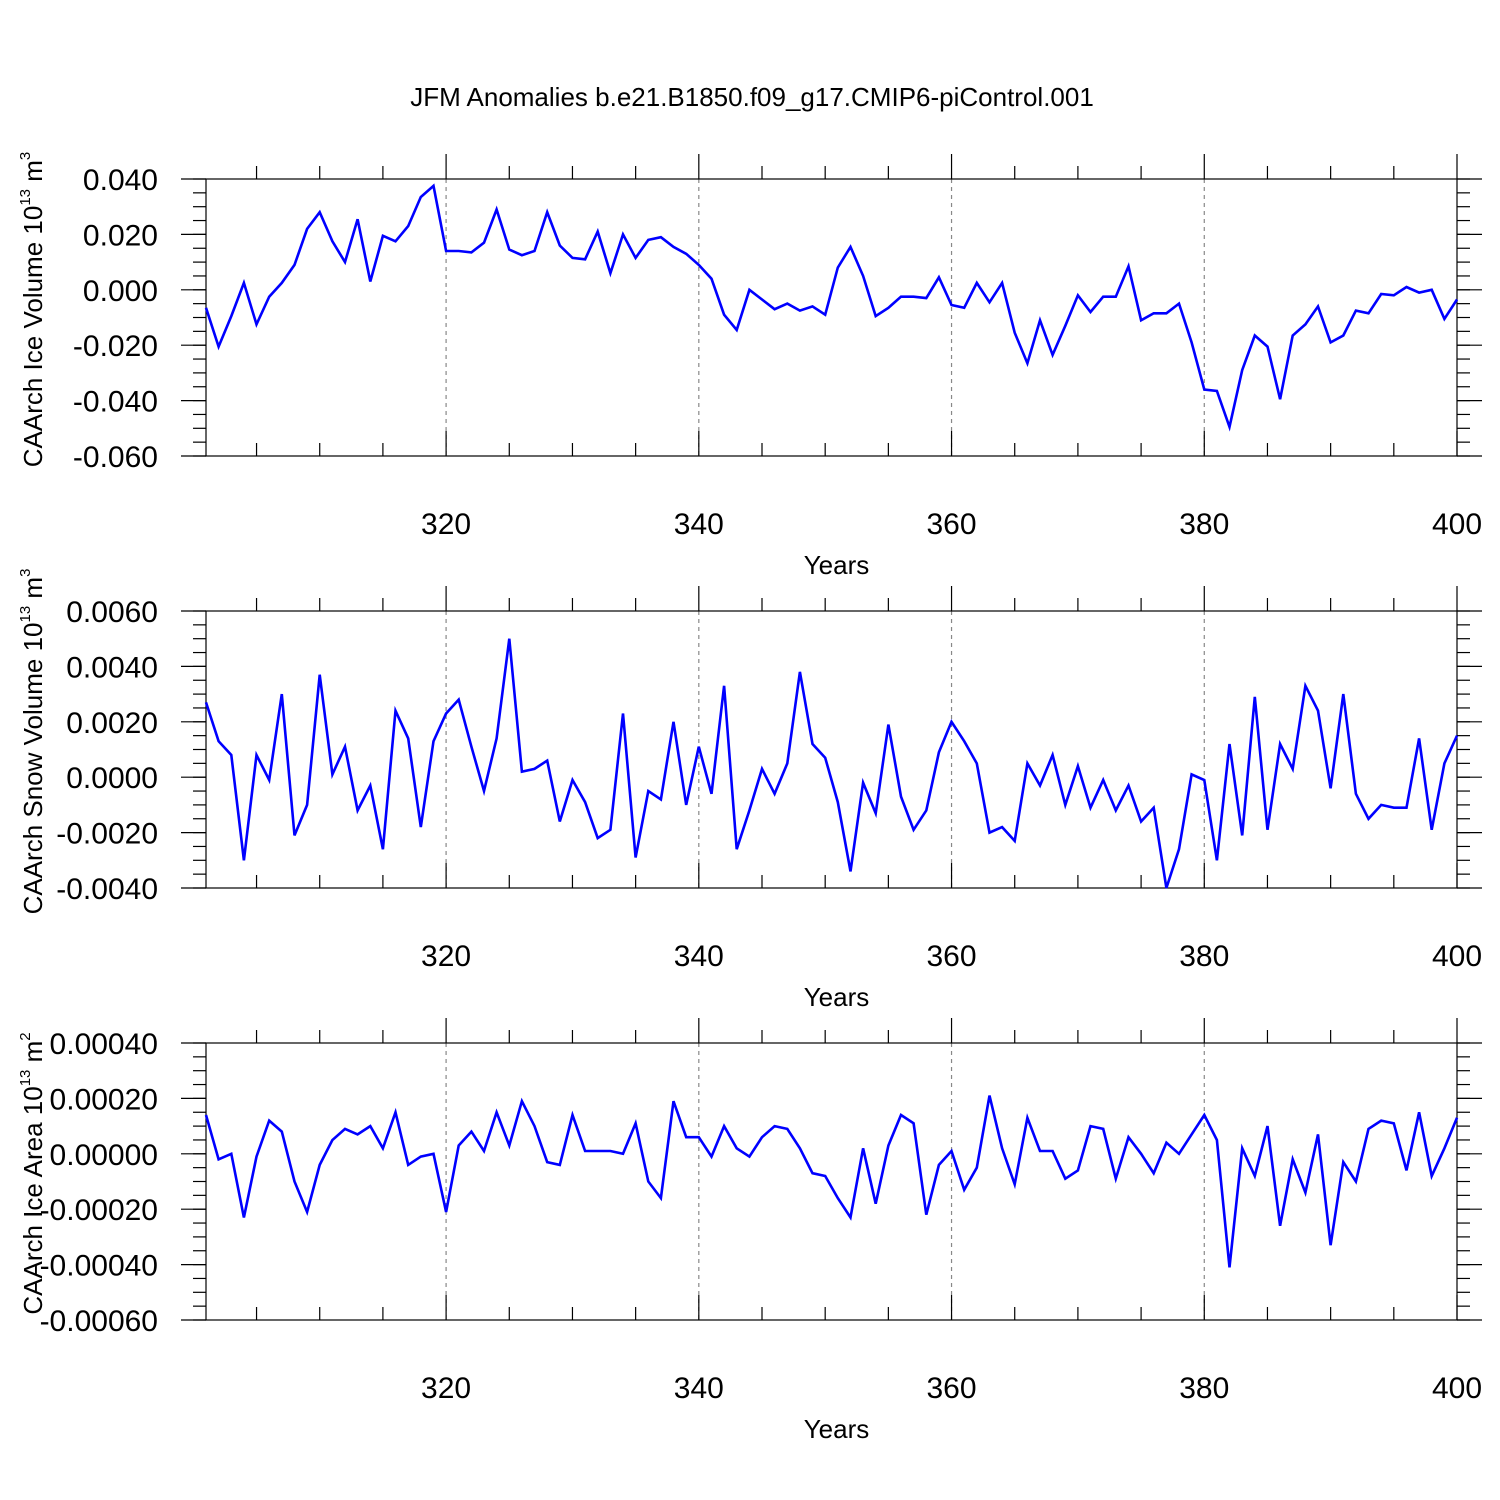 Image resolution: width=1500 pixels, height=1500 pixels. Describe the element at coordinates (120, 291) in the screenshot. I see `y-tick-label: 0.000` at that location.